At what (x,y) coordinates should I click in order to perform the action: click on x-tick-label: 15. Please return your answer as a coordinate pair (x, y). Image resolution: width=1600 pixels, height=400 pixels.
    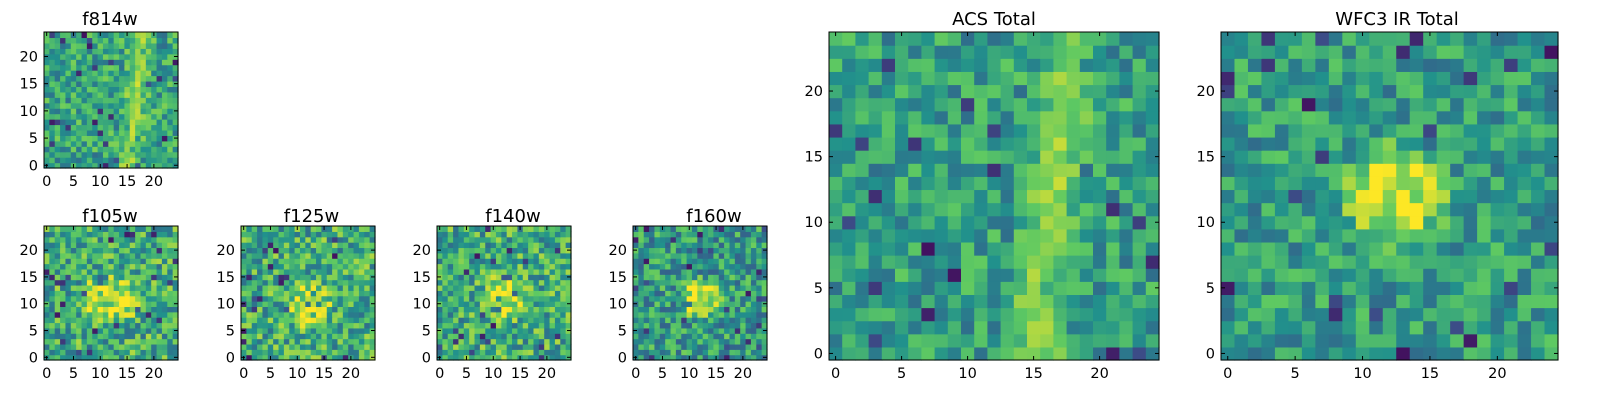
    Looking at the image, I should click on (716, 374).